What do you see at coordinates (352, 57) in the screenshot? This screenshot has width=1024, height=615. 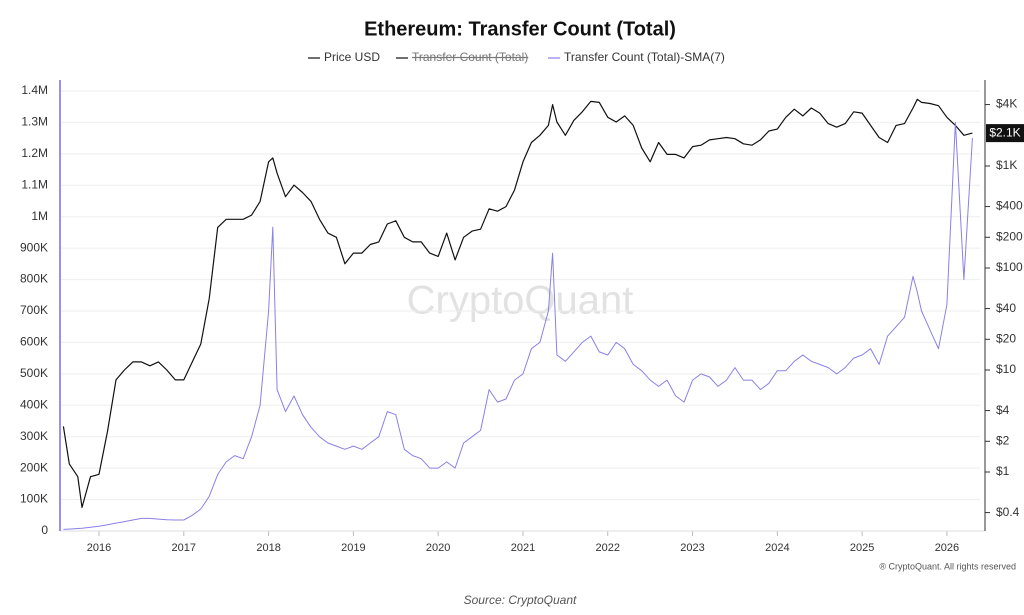 I see `legend-label: Price USD` at bounding box center [352, 57].